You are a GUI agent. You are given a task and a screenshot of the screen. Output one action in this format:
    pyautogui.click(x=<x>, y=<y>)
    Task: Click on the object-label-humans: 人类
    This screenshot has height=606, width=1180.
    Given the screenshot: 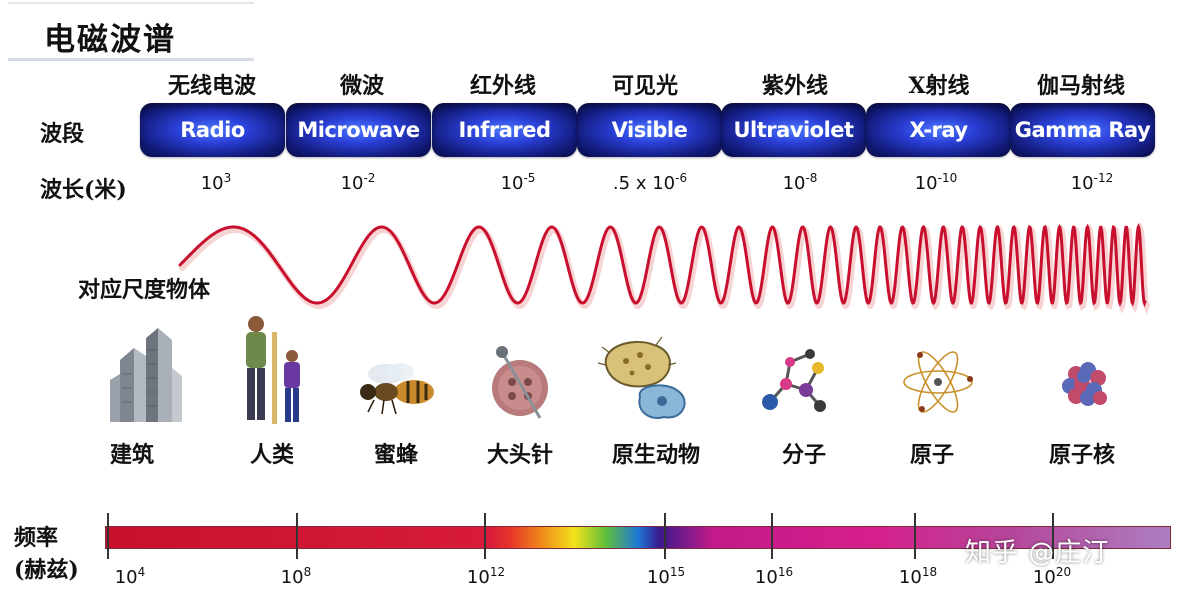 What is the action you would take?
    pyautogui.click(x=271, y=455)
    